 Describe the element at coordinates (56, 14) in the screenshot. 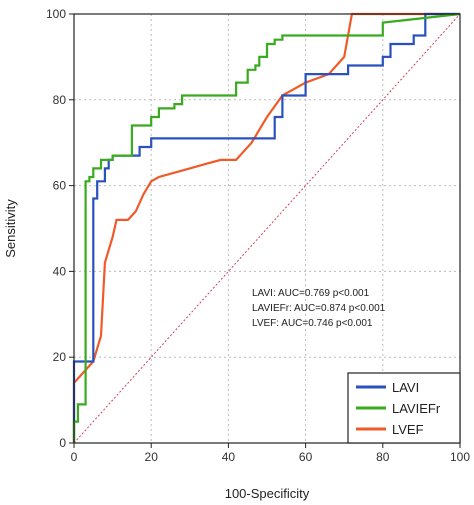

I see `y-tick-label: 100` at that location.